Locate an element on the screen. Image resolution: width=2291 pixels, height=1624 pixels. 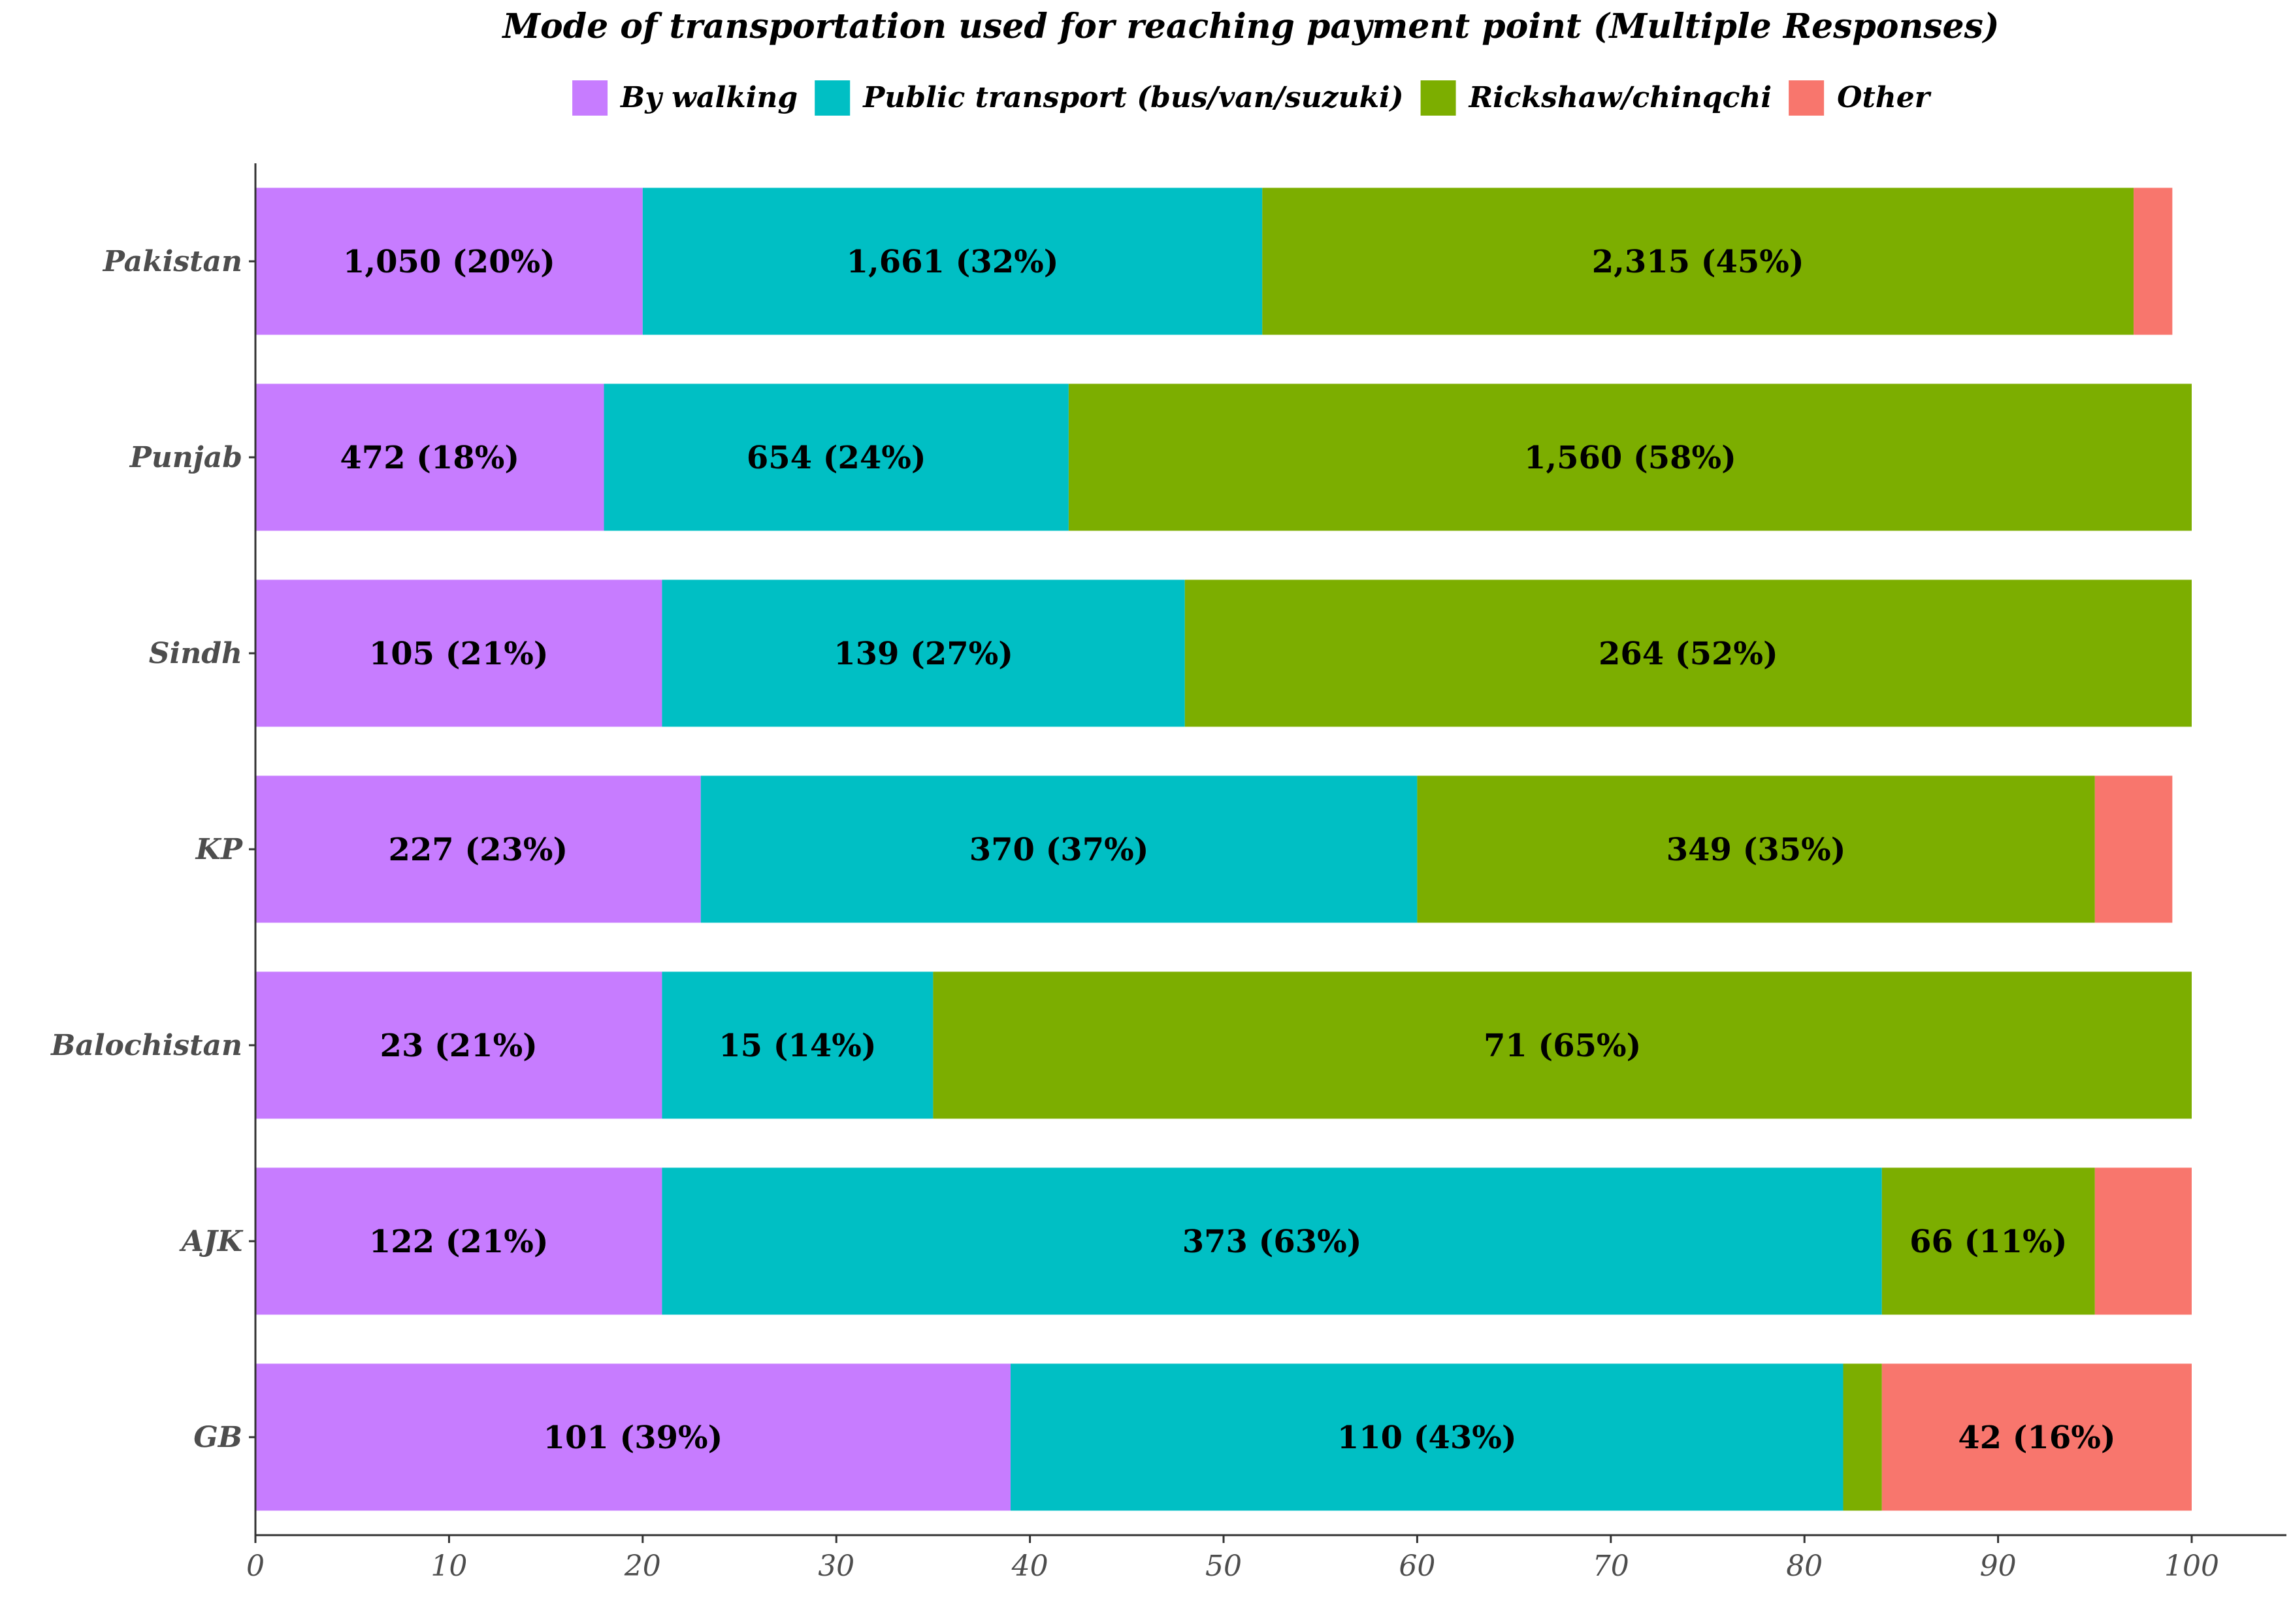
data-label: 42 (16%) is located at coordinates (2036, 1438).